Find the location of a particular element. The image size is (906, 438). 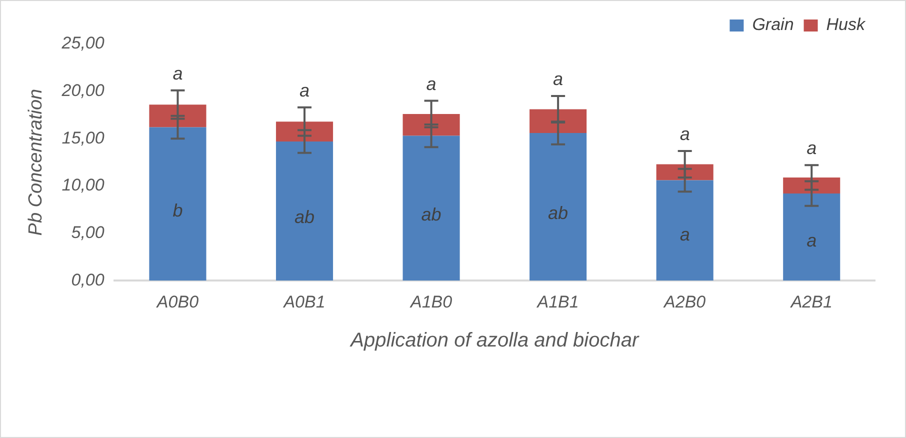

x-tick-label: A2B0 is located at coordinates (684, 302).